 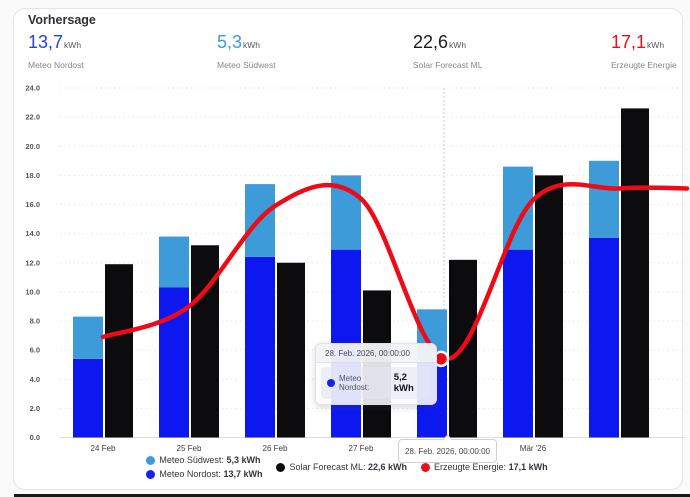 I want to click on tooltip-series-label: Meteo Nordost:, so click(x=354, y=383).